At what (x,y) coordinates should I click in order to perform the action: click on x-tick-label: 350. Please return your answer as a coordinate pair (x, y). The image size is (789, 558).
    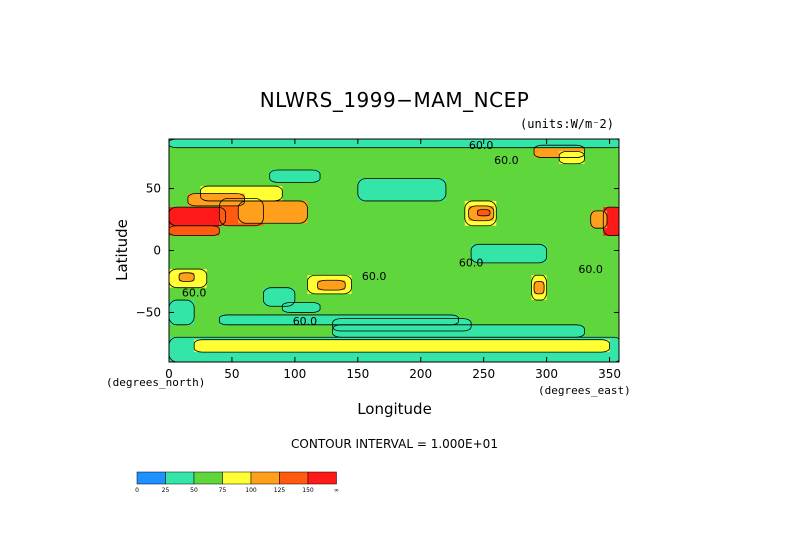
    Looking at the image, I should click on (609, 374).